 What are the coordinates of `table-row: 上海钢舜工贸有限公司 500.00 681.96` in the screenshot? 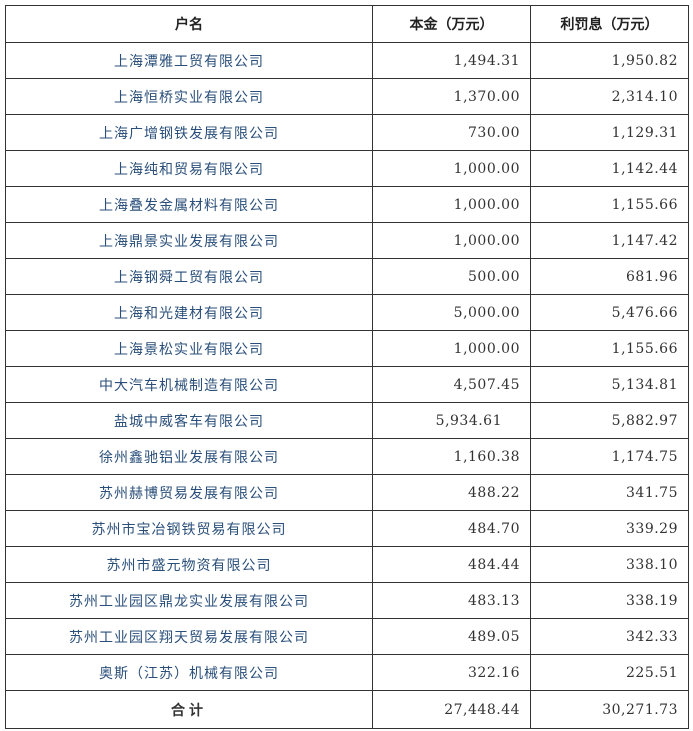 It's located at (347, 276).